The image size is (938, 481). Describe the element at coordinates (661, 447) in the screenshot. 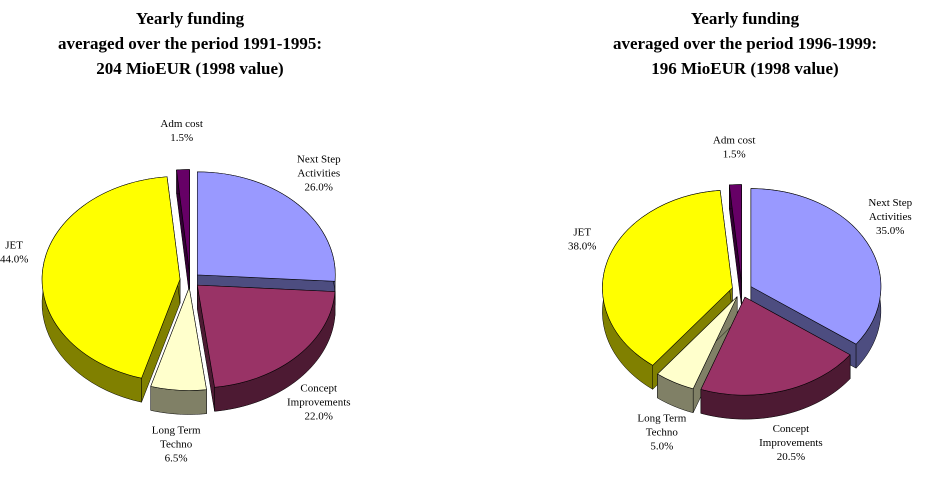

I see `slice-value-label: 5.0%` at that location.